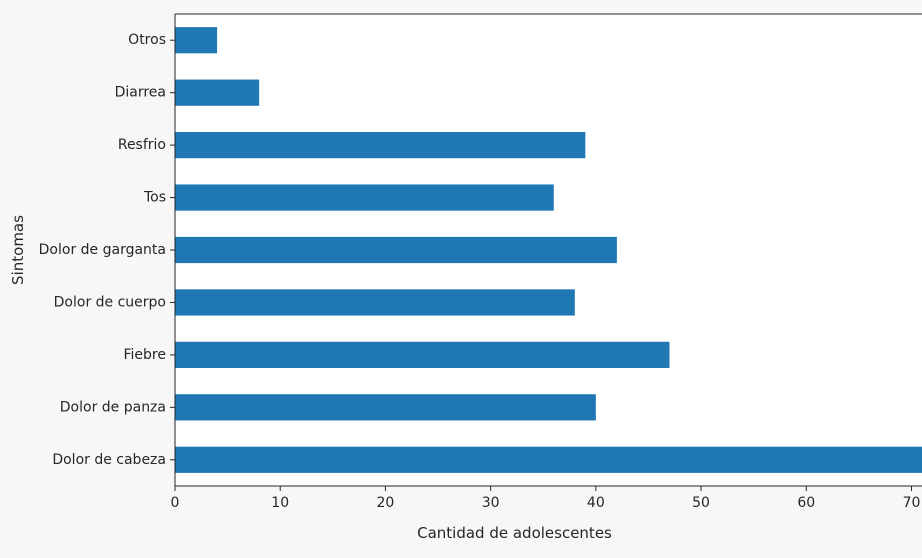 The height and width of the screenshot is (558, 922). Describe the element at coordinates (386, 503) in the screenshot. I see `x-tick-label: 20` at that location.